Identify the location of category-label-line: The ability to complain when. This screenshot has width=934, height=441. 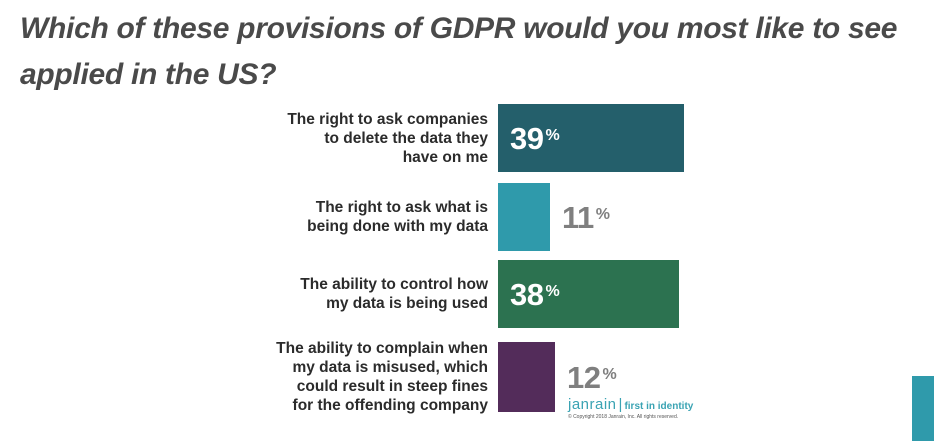
(382, 348).